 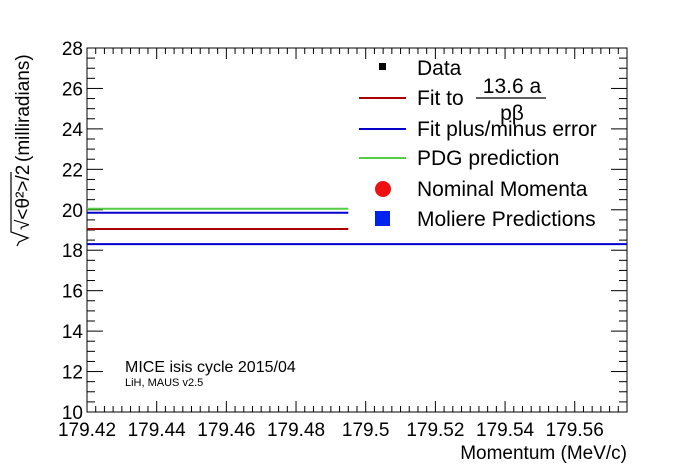 I want to click on y-tick-label: 18, so click(x=72, y=251).